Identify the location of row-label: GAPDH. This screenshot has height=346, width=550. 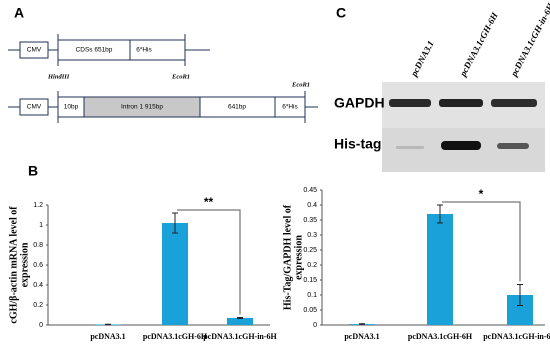
(359, 103).